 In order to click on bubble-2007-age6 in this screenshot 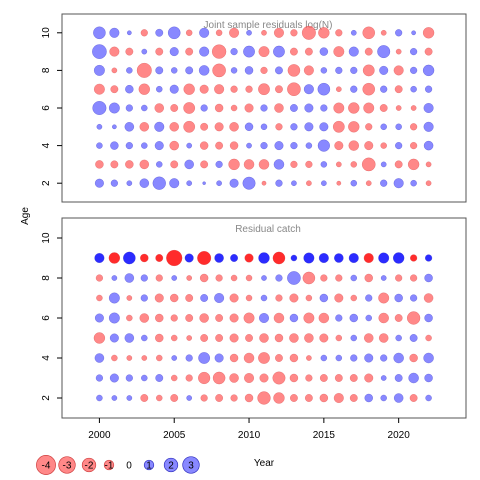, I will do `click(204, 318)`.